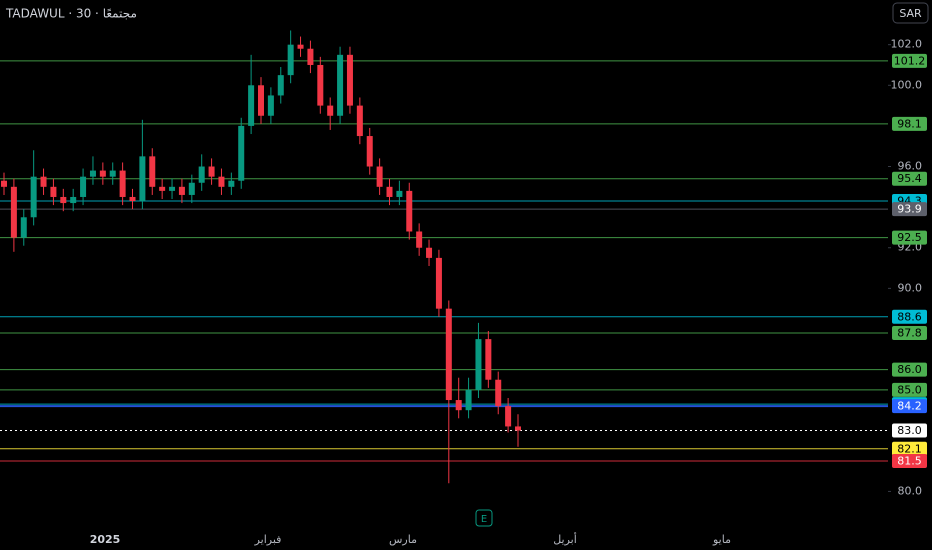 This screenshot has width=932, height=550. I want to click on x-tick-label: 2025, so click(105, 539).